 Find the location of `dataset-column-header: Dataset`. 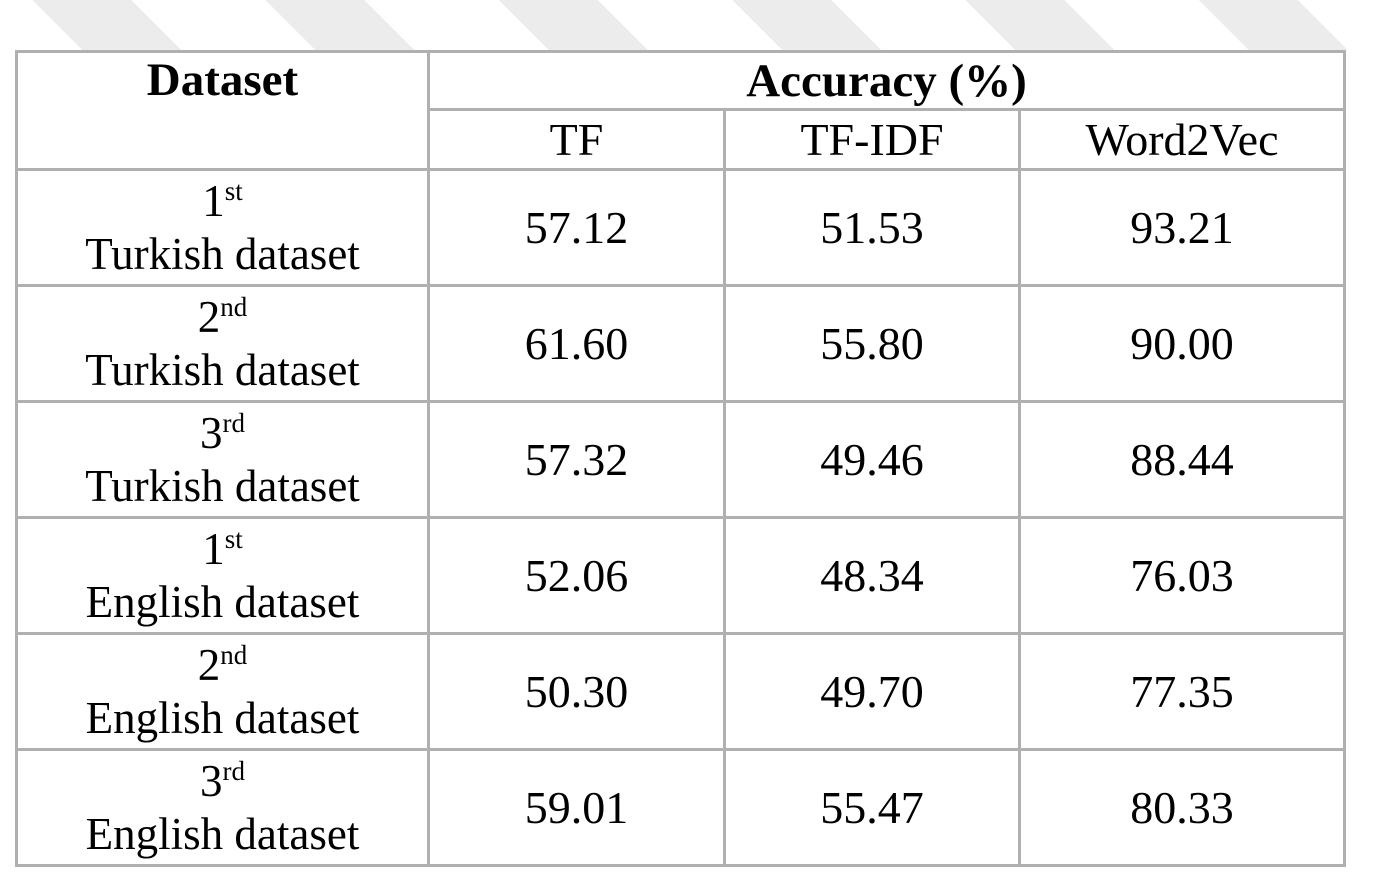

dataset-column-header: Dataset is located at coordinates (222, 110).